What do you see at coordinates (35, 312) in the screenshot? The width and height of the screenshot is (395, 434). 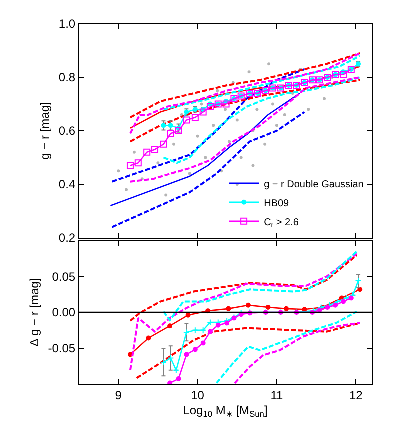 I see `y-axis-title: Δ g − r [mag]` at bounding box center [35, 312].